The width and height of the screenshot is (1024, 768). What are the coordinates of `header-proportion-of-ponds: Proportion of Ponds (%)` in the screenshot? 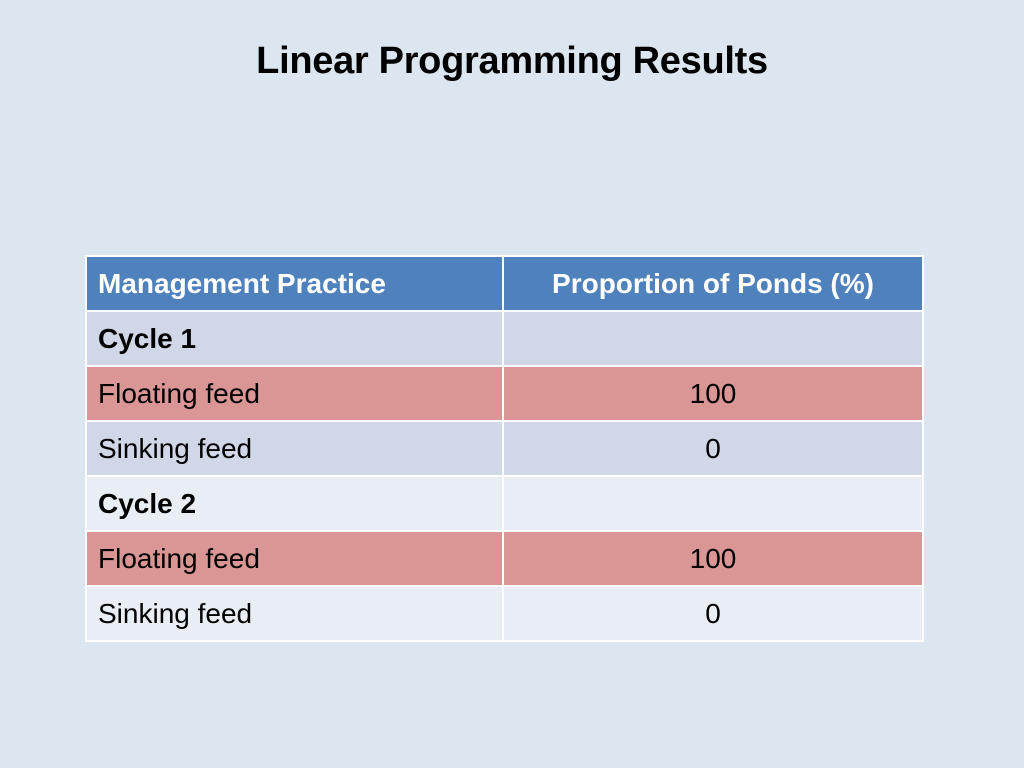 It's located at (713, 283).